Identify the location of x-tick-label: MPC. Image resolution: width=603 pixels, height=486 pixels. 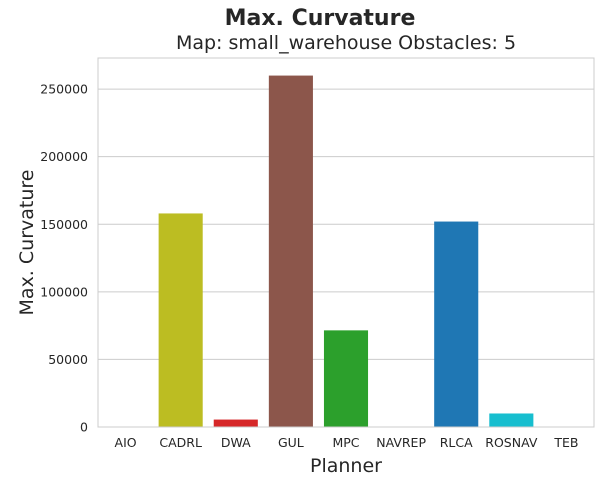
(345, 442).